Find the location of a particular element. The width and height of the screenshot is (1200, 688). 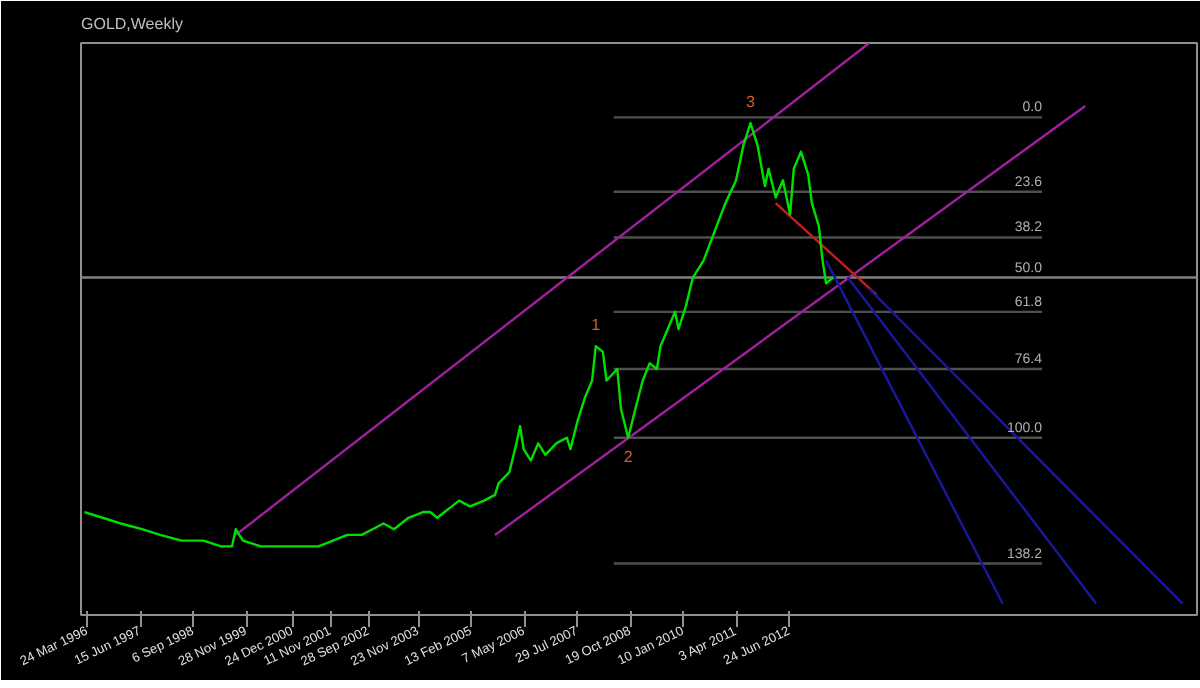

annotation: 3 is located at coordinates (751, 102).